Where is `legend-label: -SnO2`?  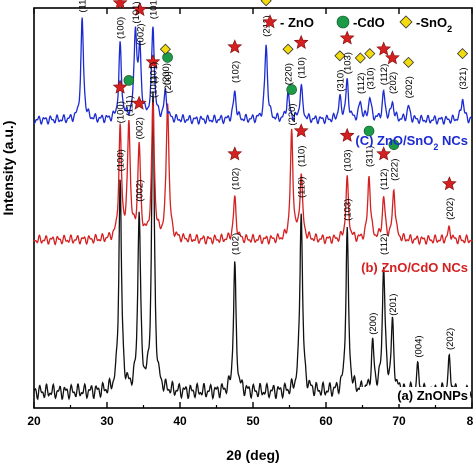 legend-label: -SnO2 is located at coordinates (434, 24).